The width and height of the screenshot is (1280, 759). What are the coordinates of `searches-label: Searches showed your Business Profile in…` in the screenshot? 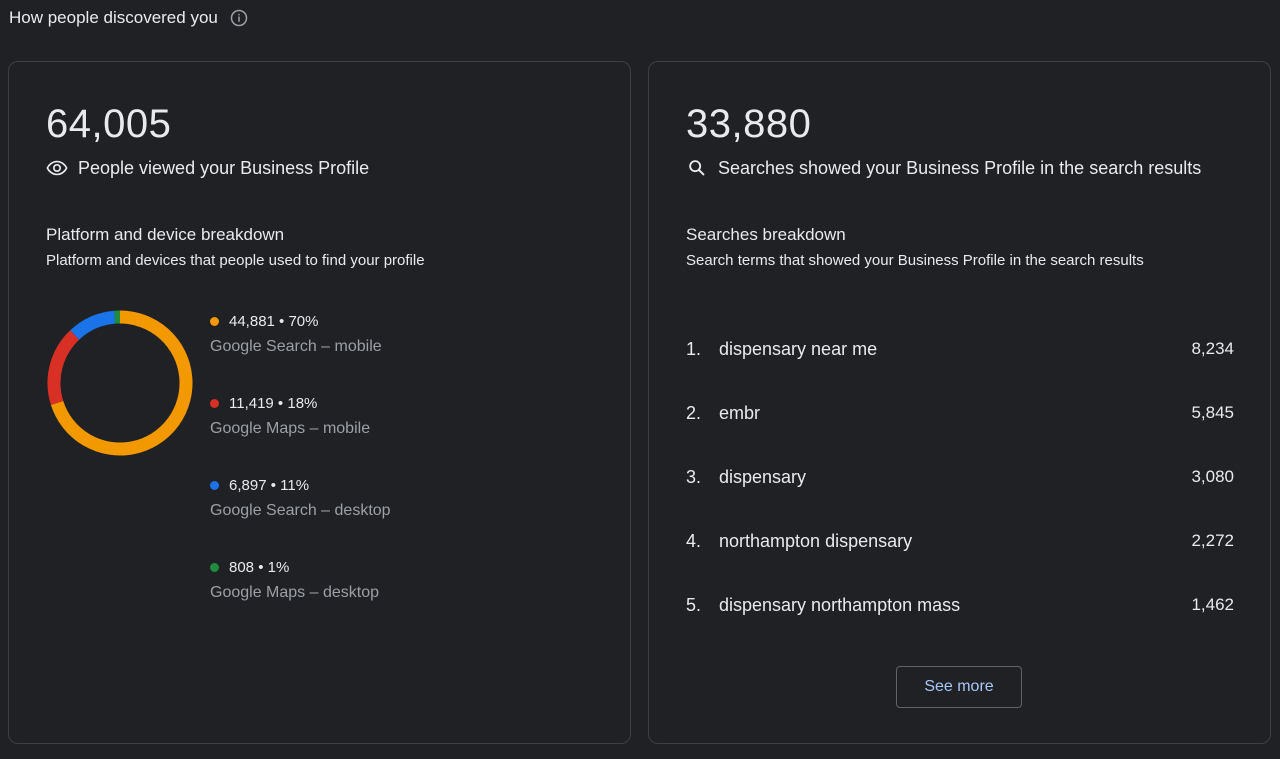 It's located at (943, 168).